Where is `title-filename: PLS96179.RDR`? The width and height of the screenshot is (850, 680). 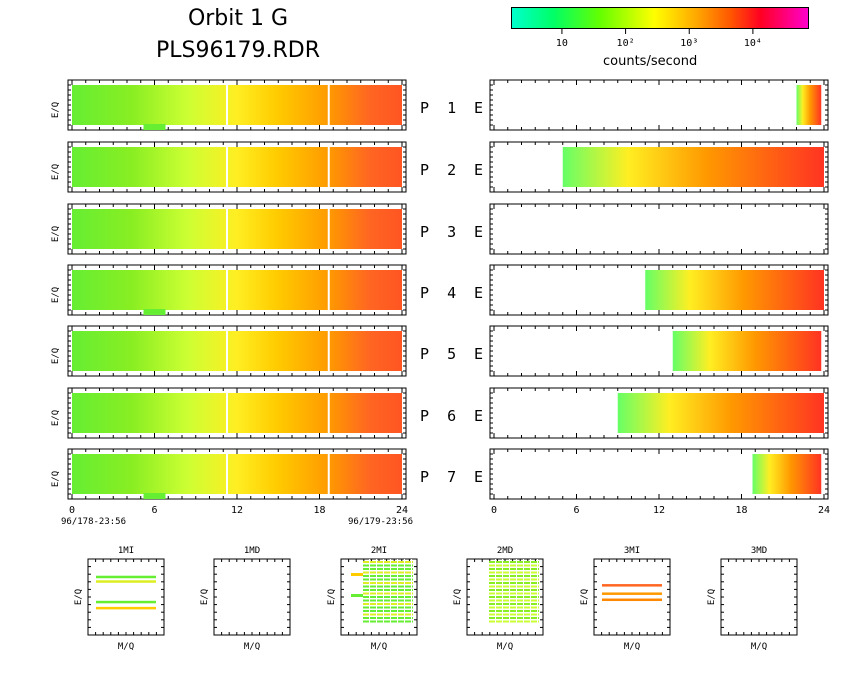
title-filename: PLS96179.RDR is located at coordinates (238, 50).